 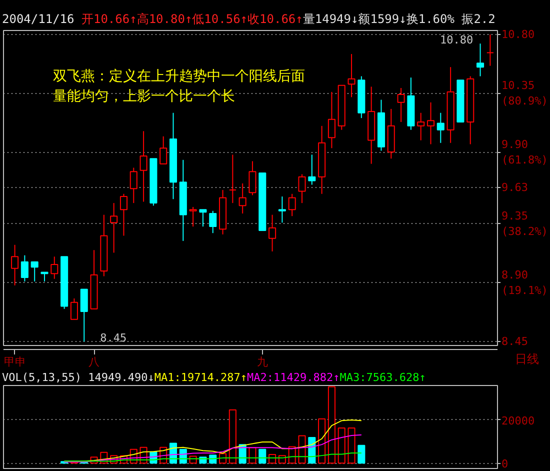 I want to click on annotation: 10.80, so click(x=457, y=39).